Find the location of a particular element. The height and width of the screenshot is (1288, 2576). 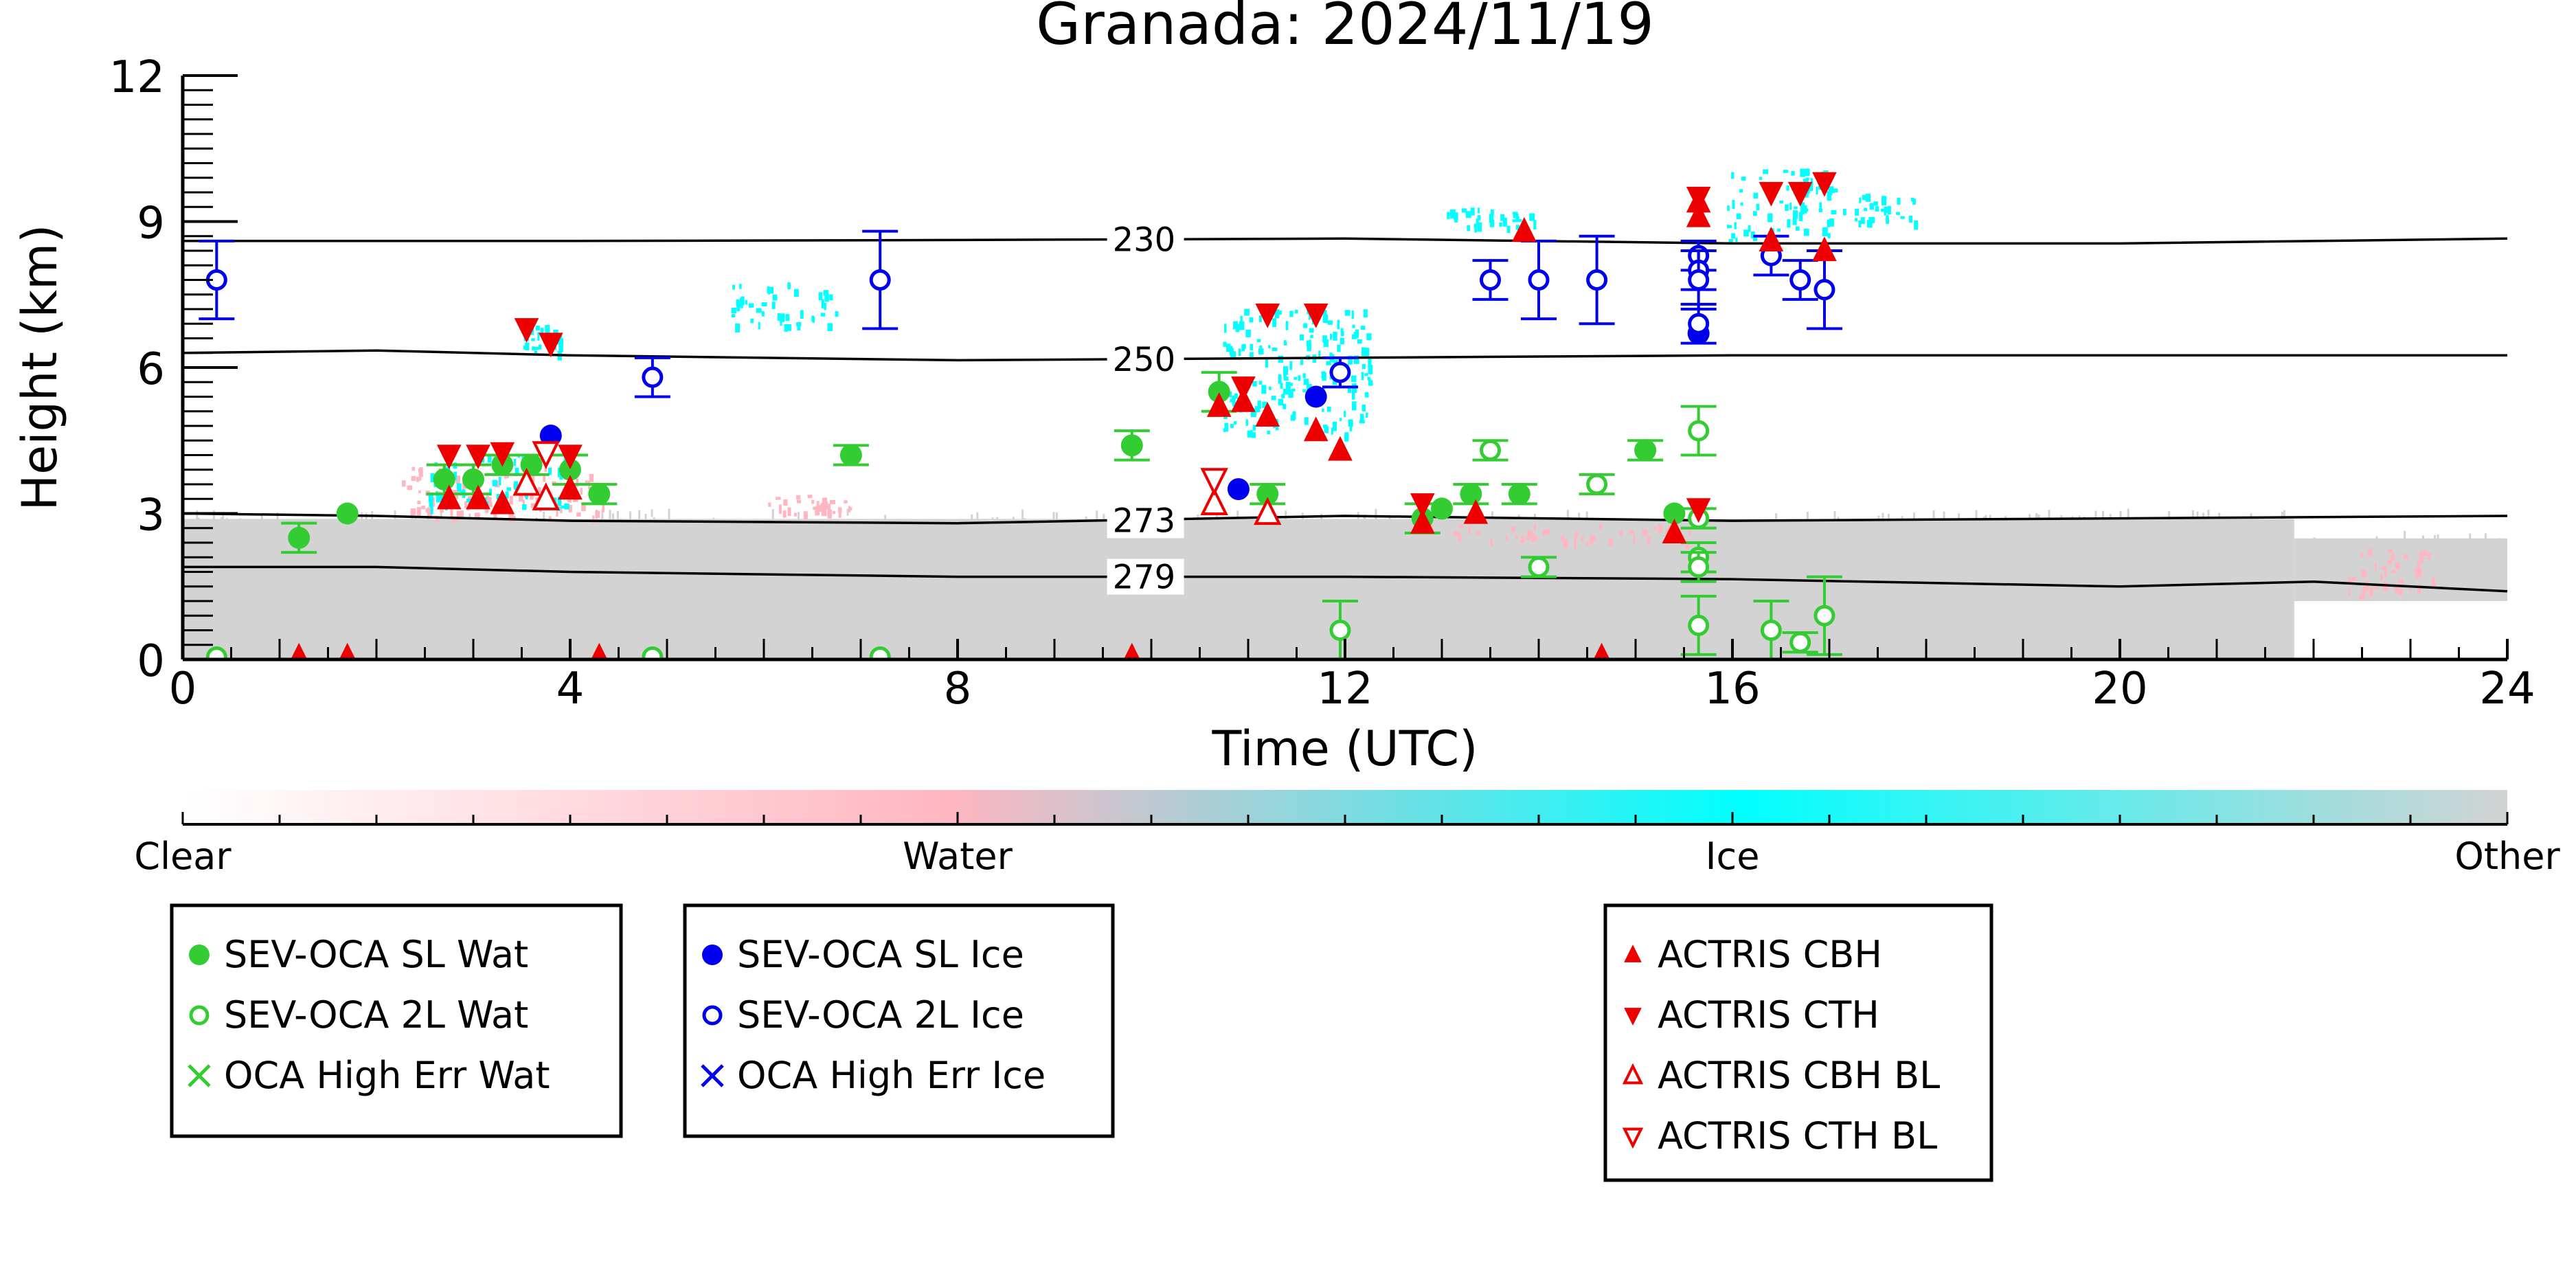

y-tick-label: 3 is located at coordinates (151, 515).